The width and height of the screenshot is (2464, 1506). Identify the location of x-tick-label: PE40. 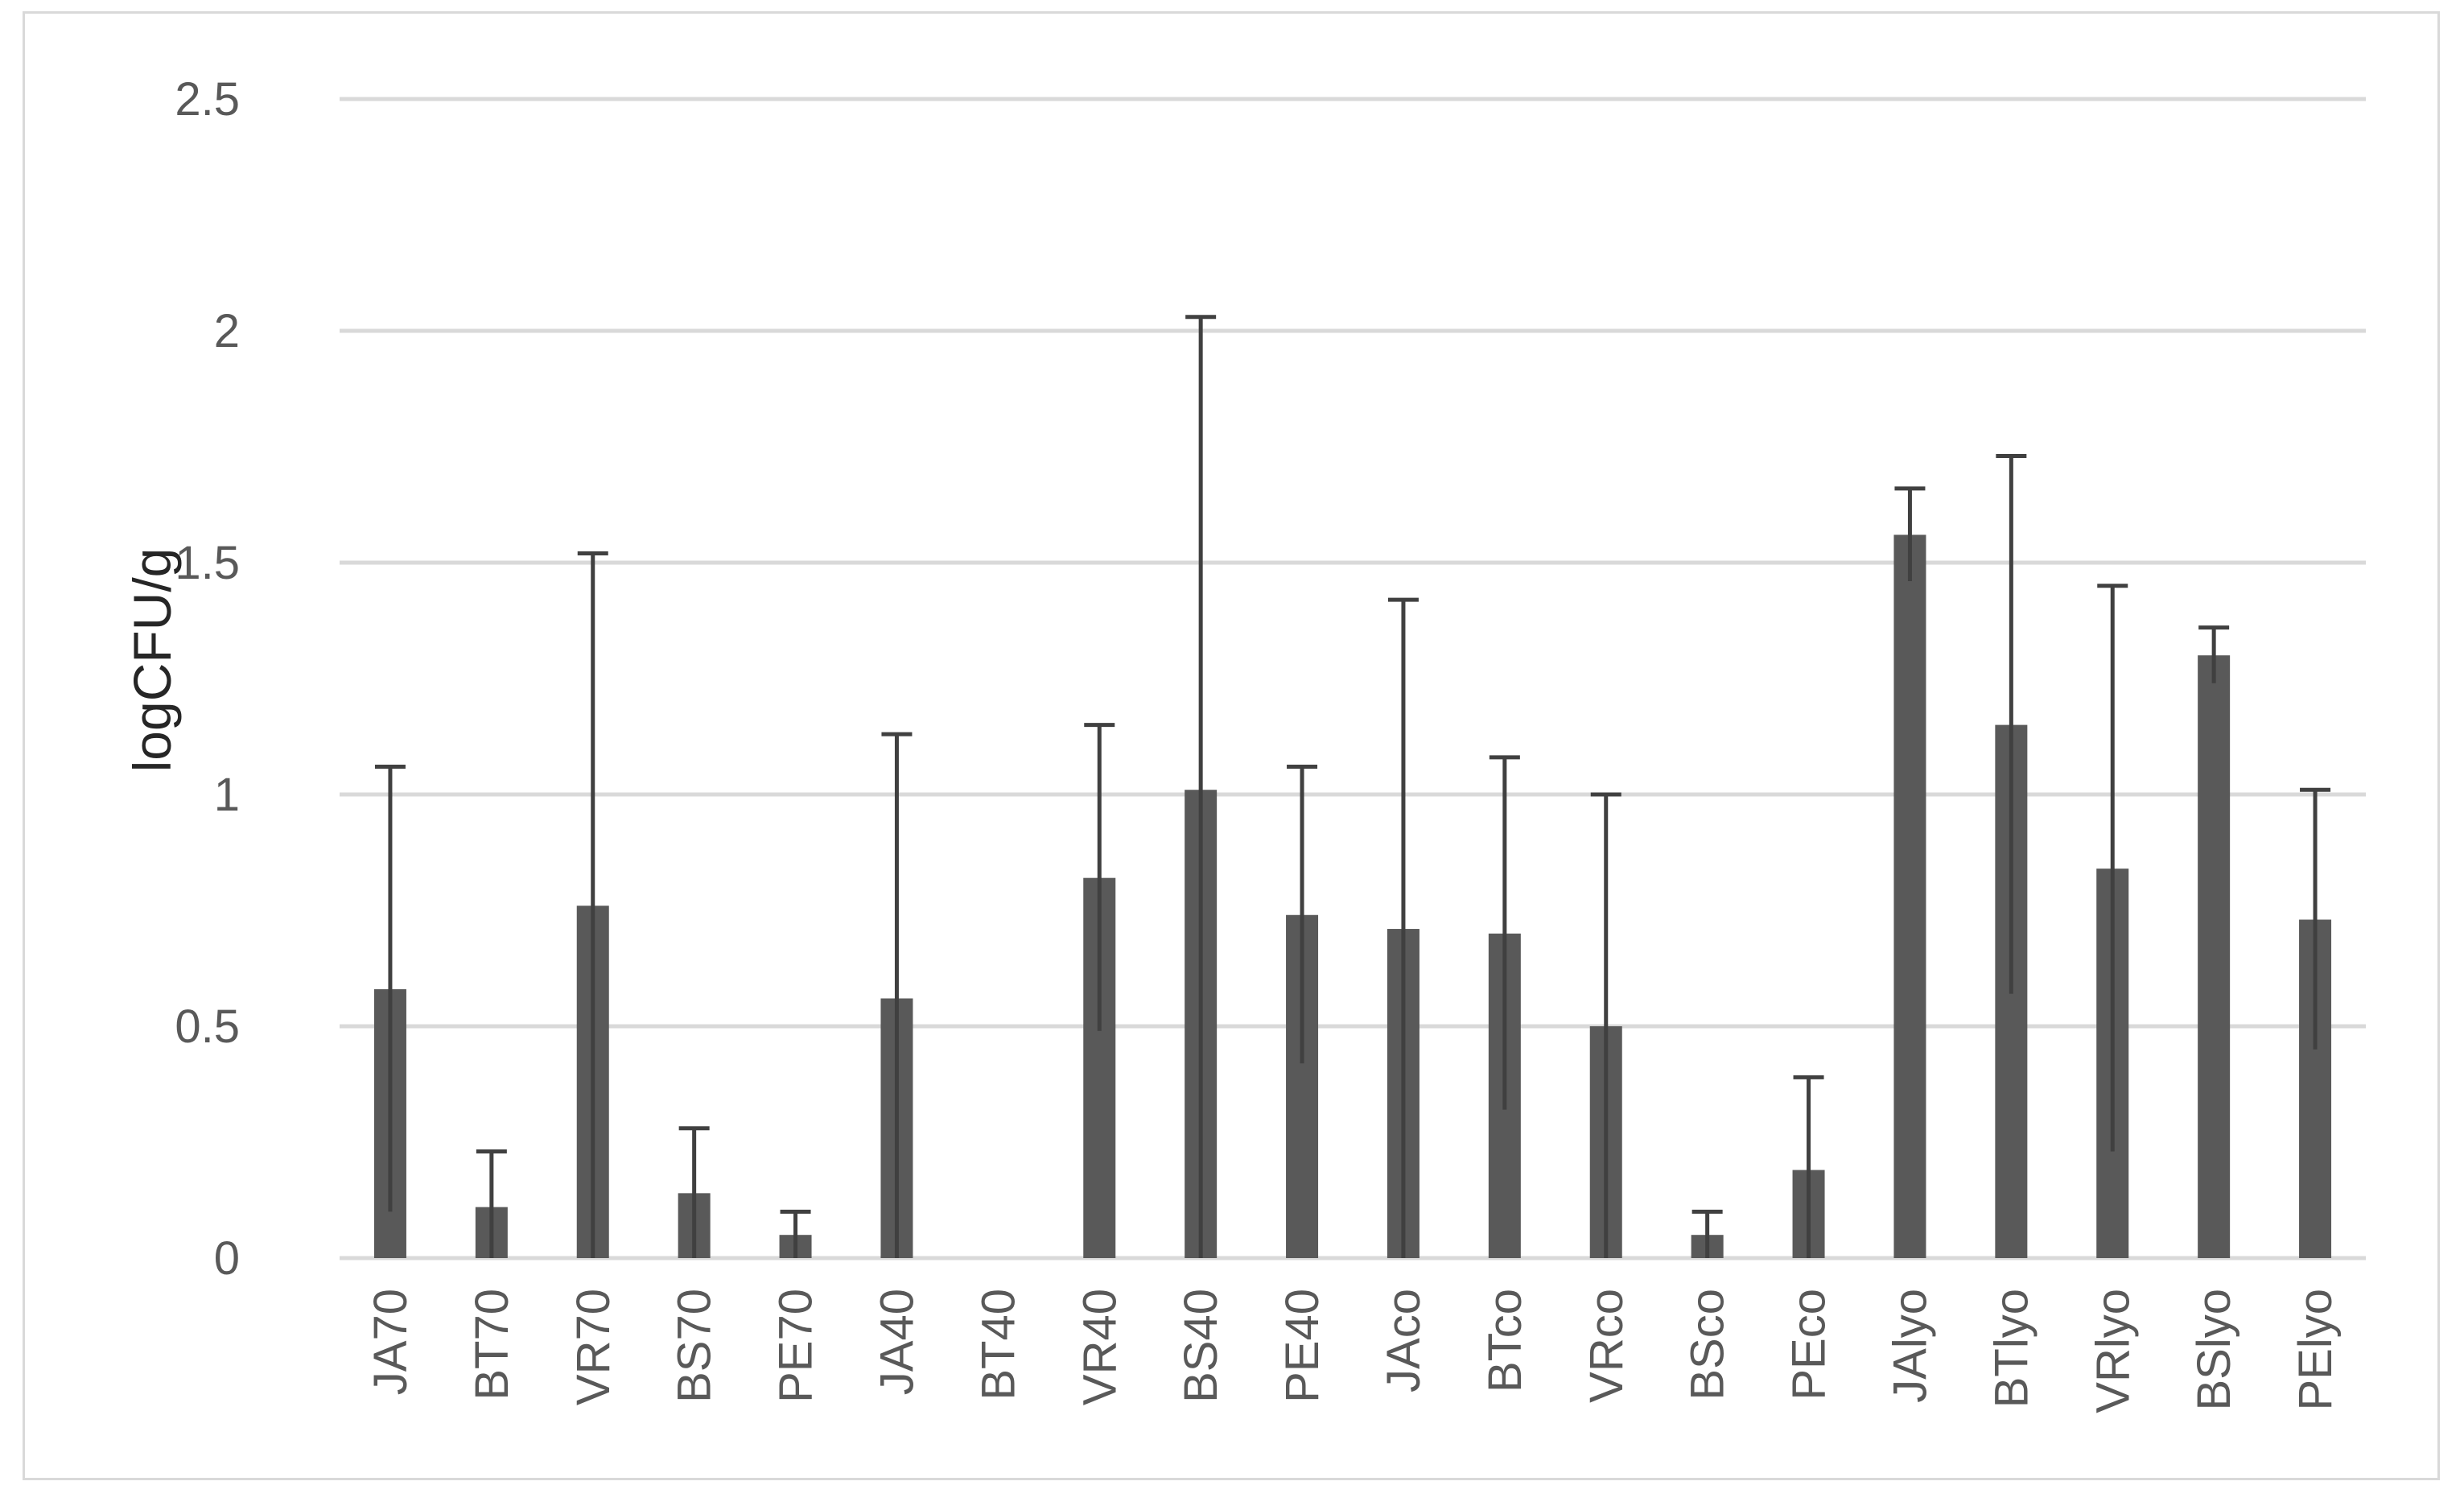
(1302, 1346).